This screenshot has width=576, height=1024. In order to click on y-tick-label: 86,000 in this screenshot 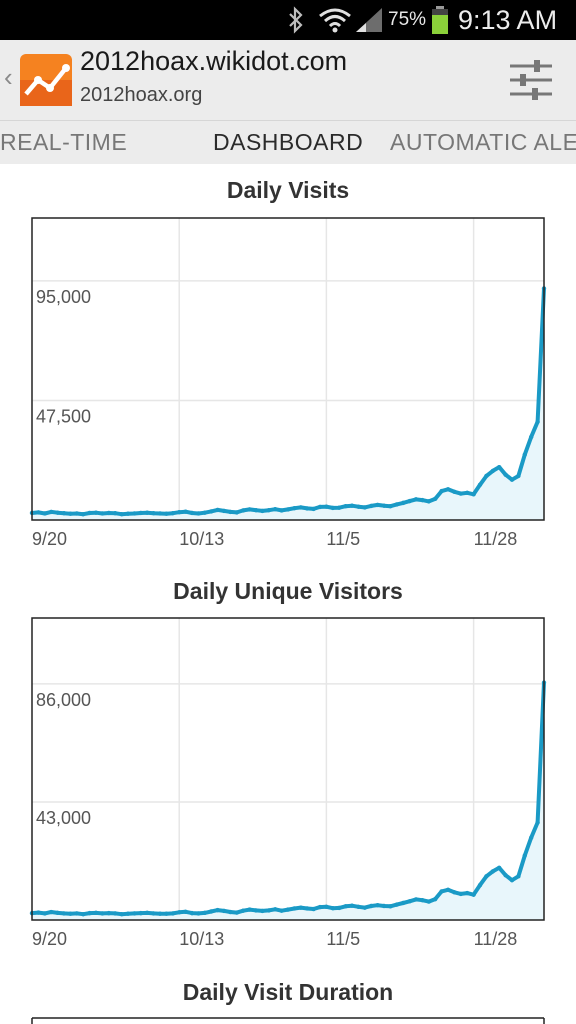, I will do `click(63, 700)`.